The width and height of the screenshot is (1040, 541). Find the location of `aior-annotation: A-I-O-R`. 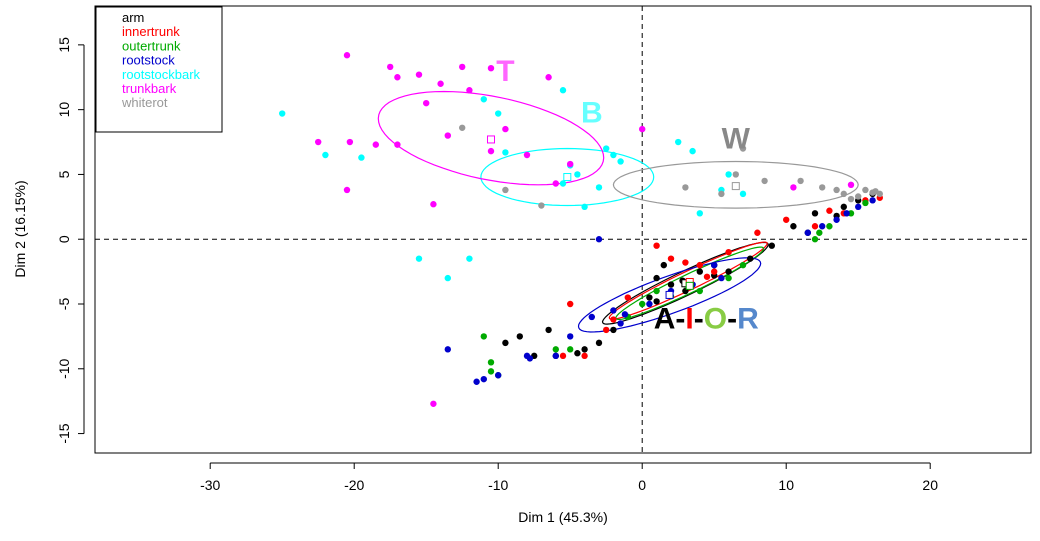

aior-annotation: A-I-O-R is located at coordinates (706, 319).